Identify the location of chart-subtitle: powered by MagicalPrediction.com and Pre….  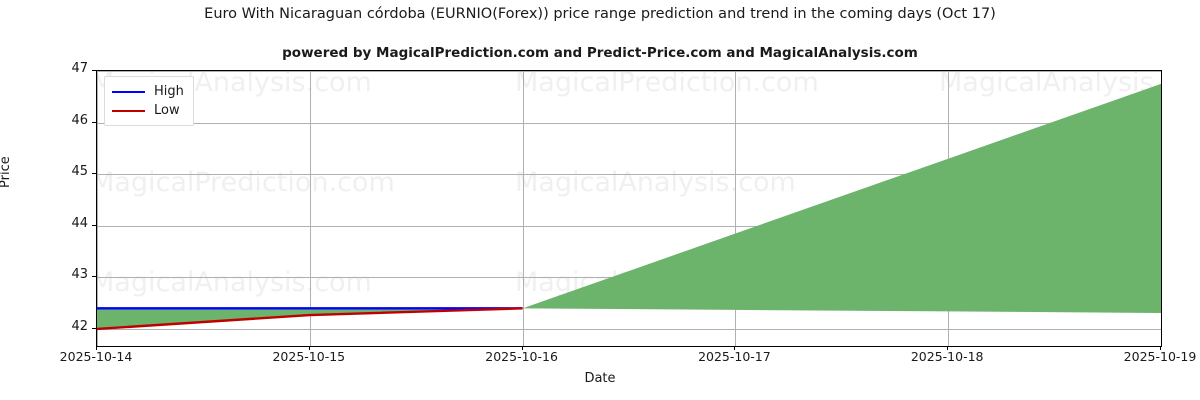
(600, 53).